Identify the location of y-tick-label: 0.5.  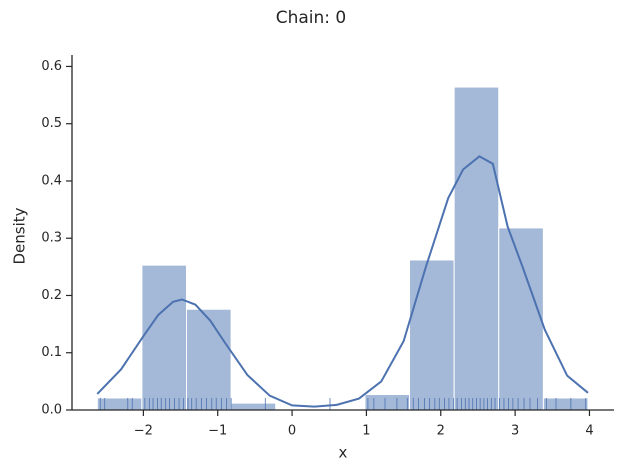
(51, 123).